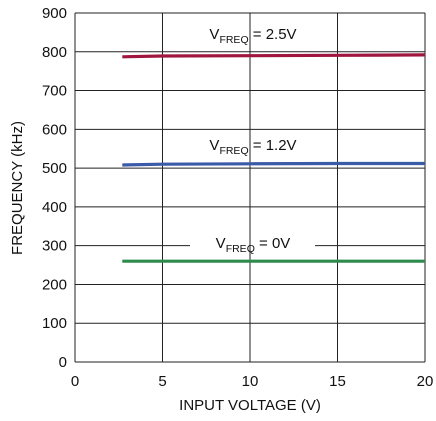 The height and width of the screenshot is (421, 436). Describe the element at coordinates (253, 245) in the screenshot. I see `series-label-3: VFREQ = 0V` at that location.